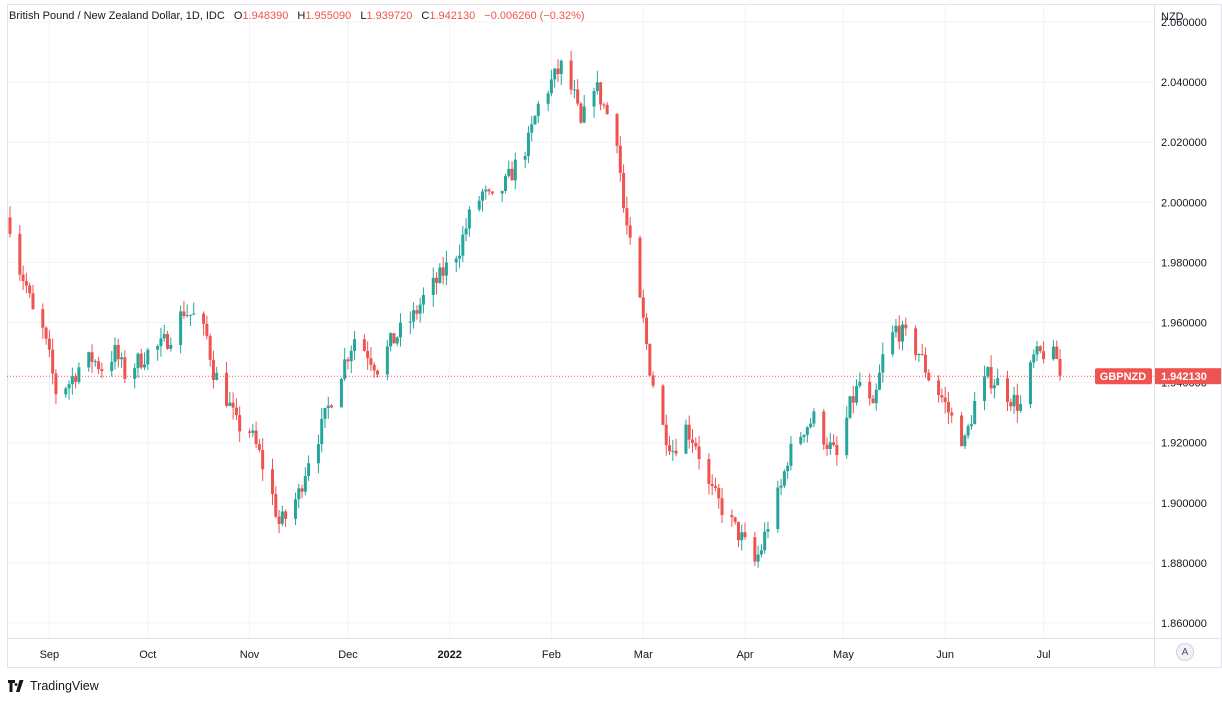  What do you see at coordinates (50, 655) in the screenshot?
I see `time-tick-label: Sep` at bounding box center [50, 655].